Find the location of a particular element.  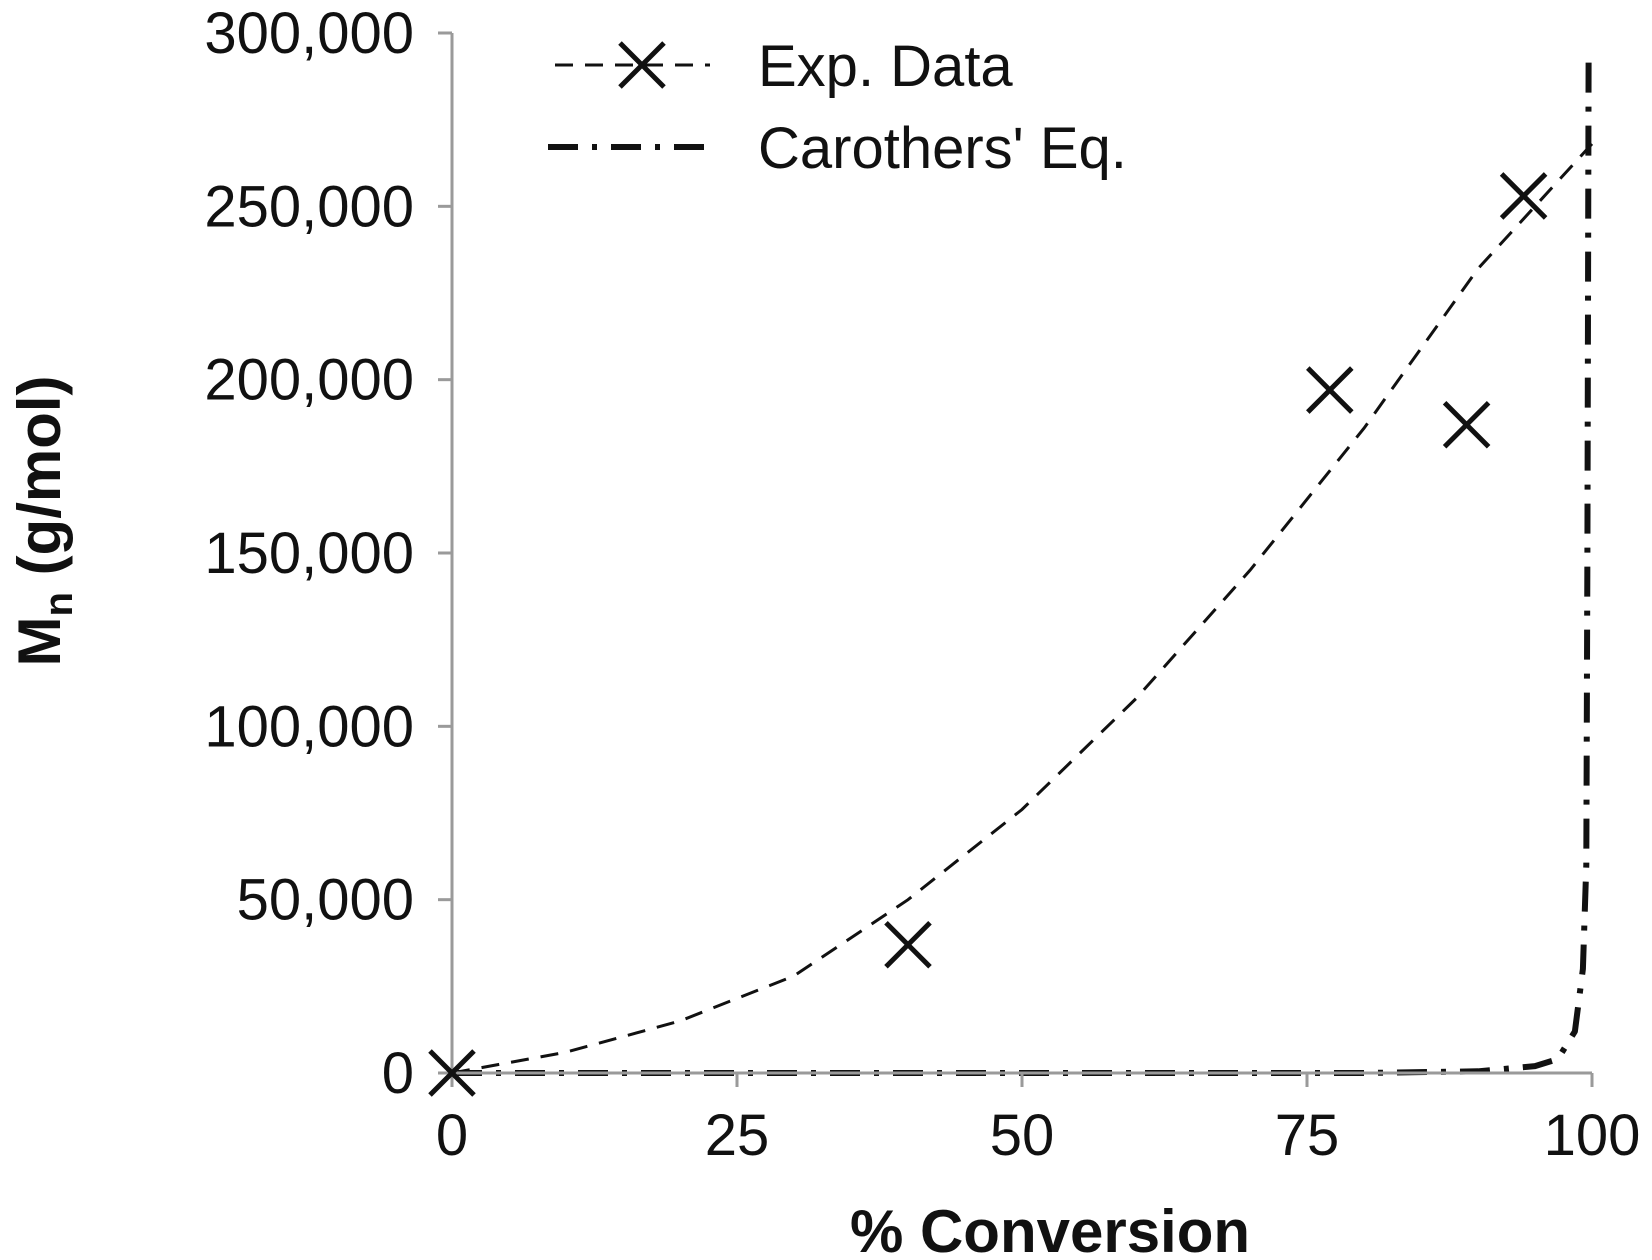

legend-exp-data-label: Exp. Data is located at coordinates (885, 66).